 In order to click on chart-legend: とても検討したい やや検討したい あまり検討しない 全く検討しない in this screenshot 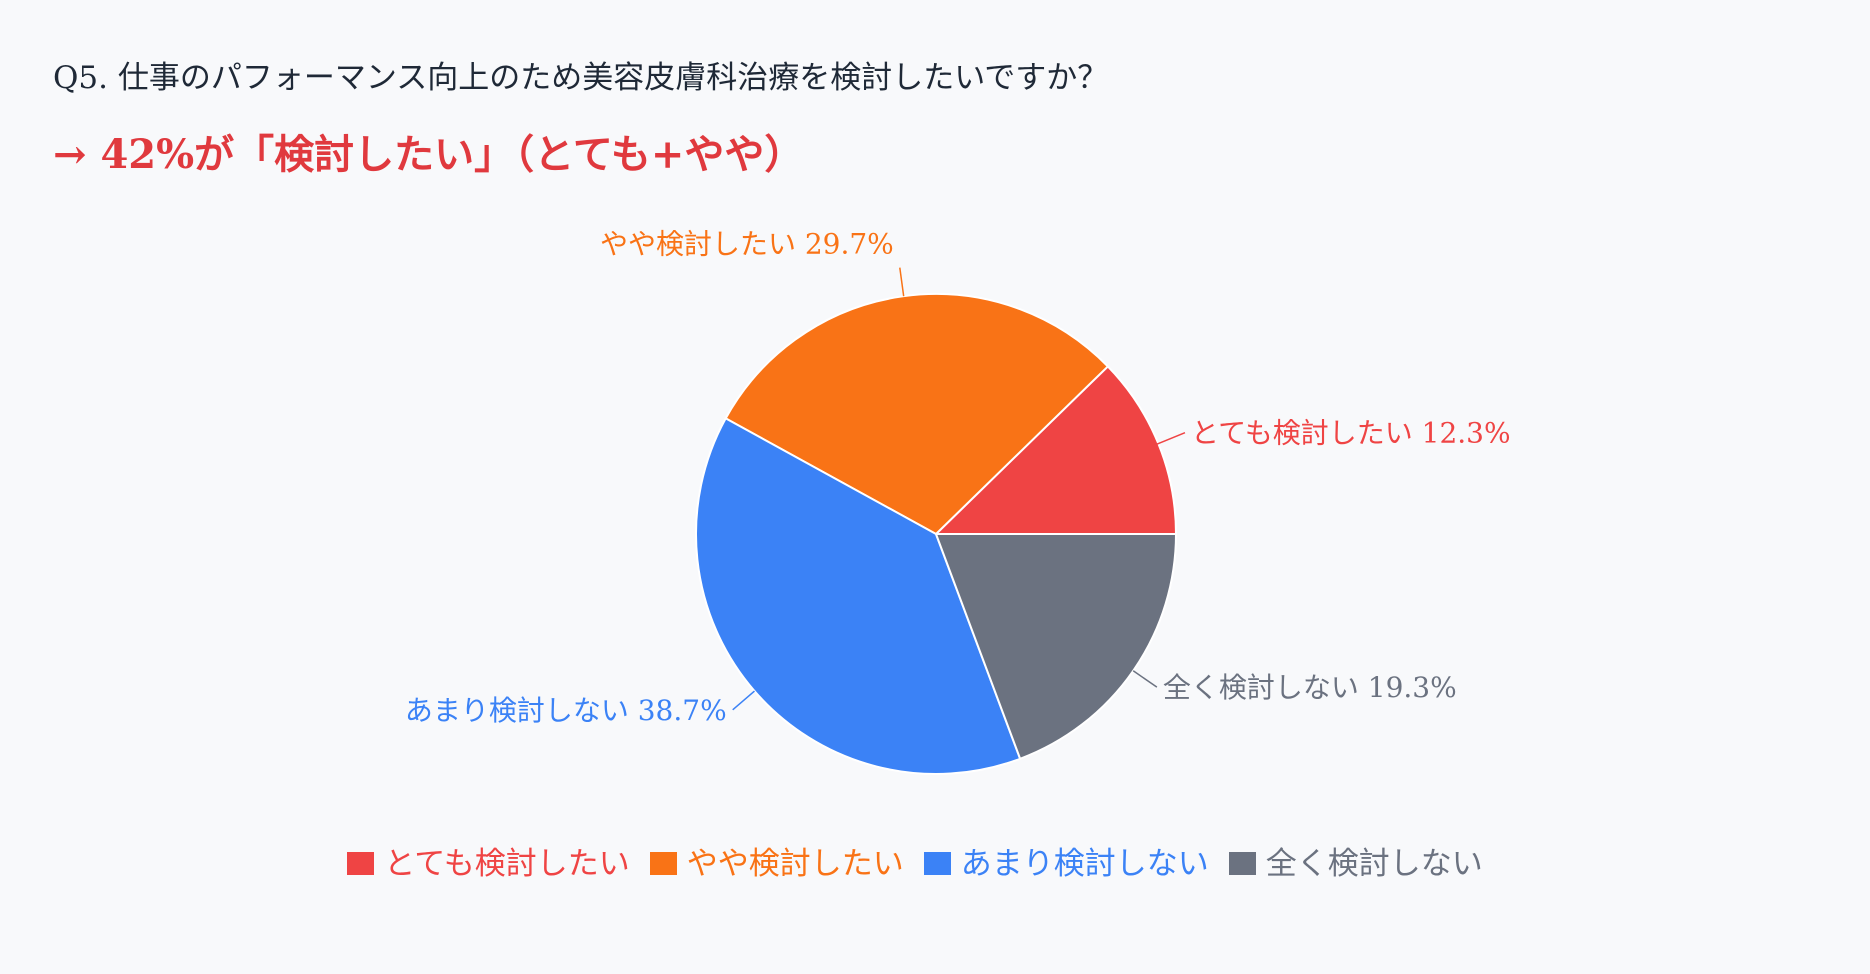, I will do `click(925, 860)`.